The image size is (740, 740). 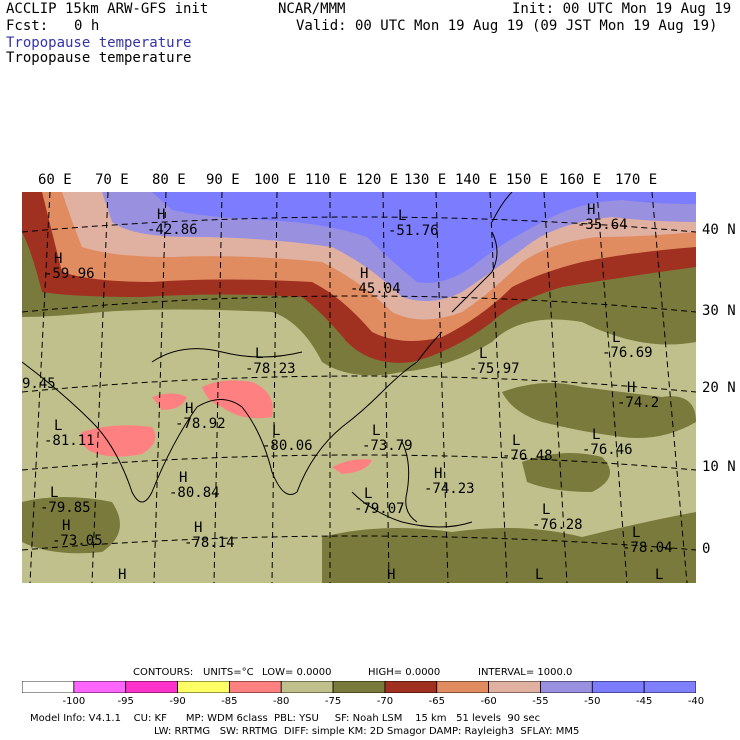 I want to click on longitude-label: 110 E, so click(x=326, y=180).